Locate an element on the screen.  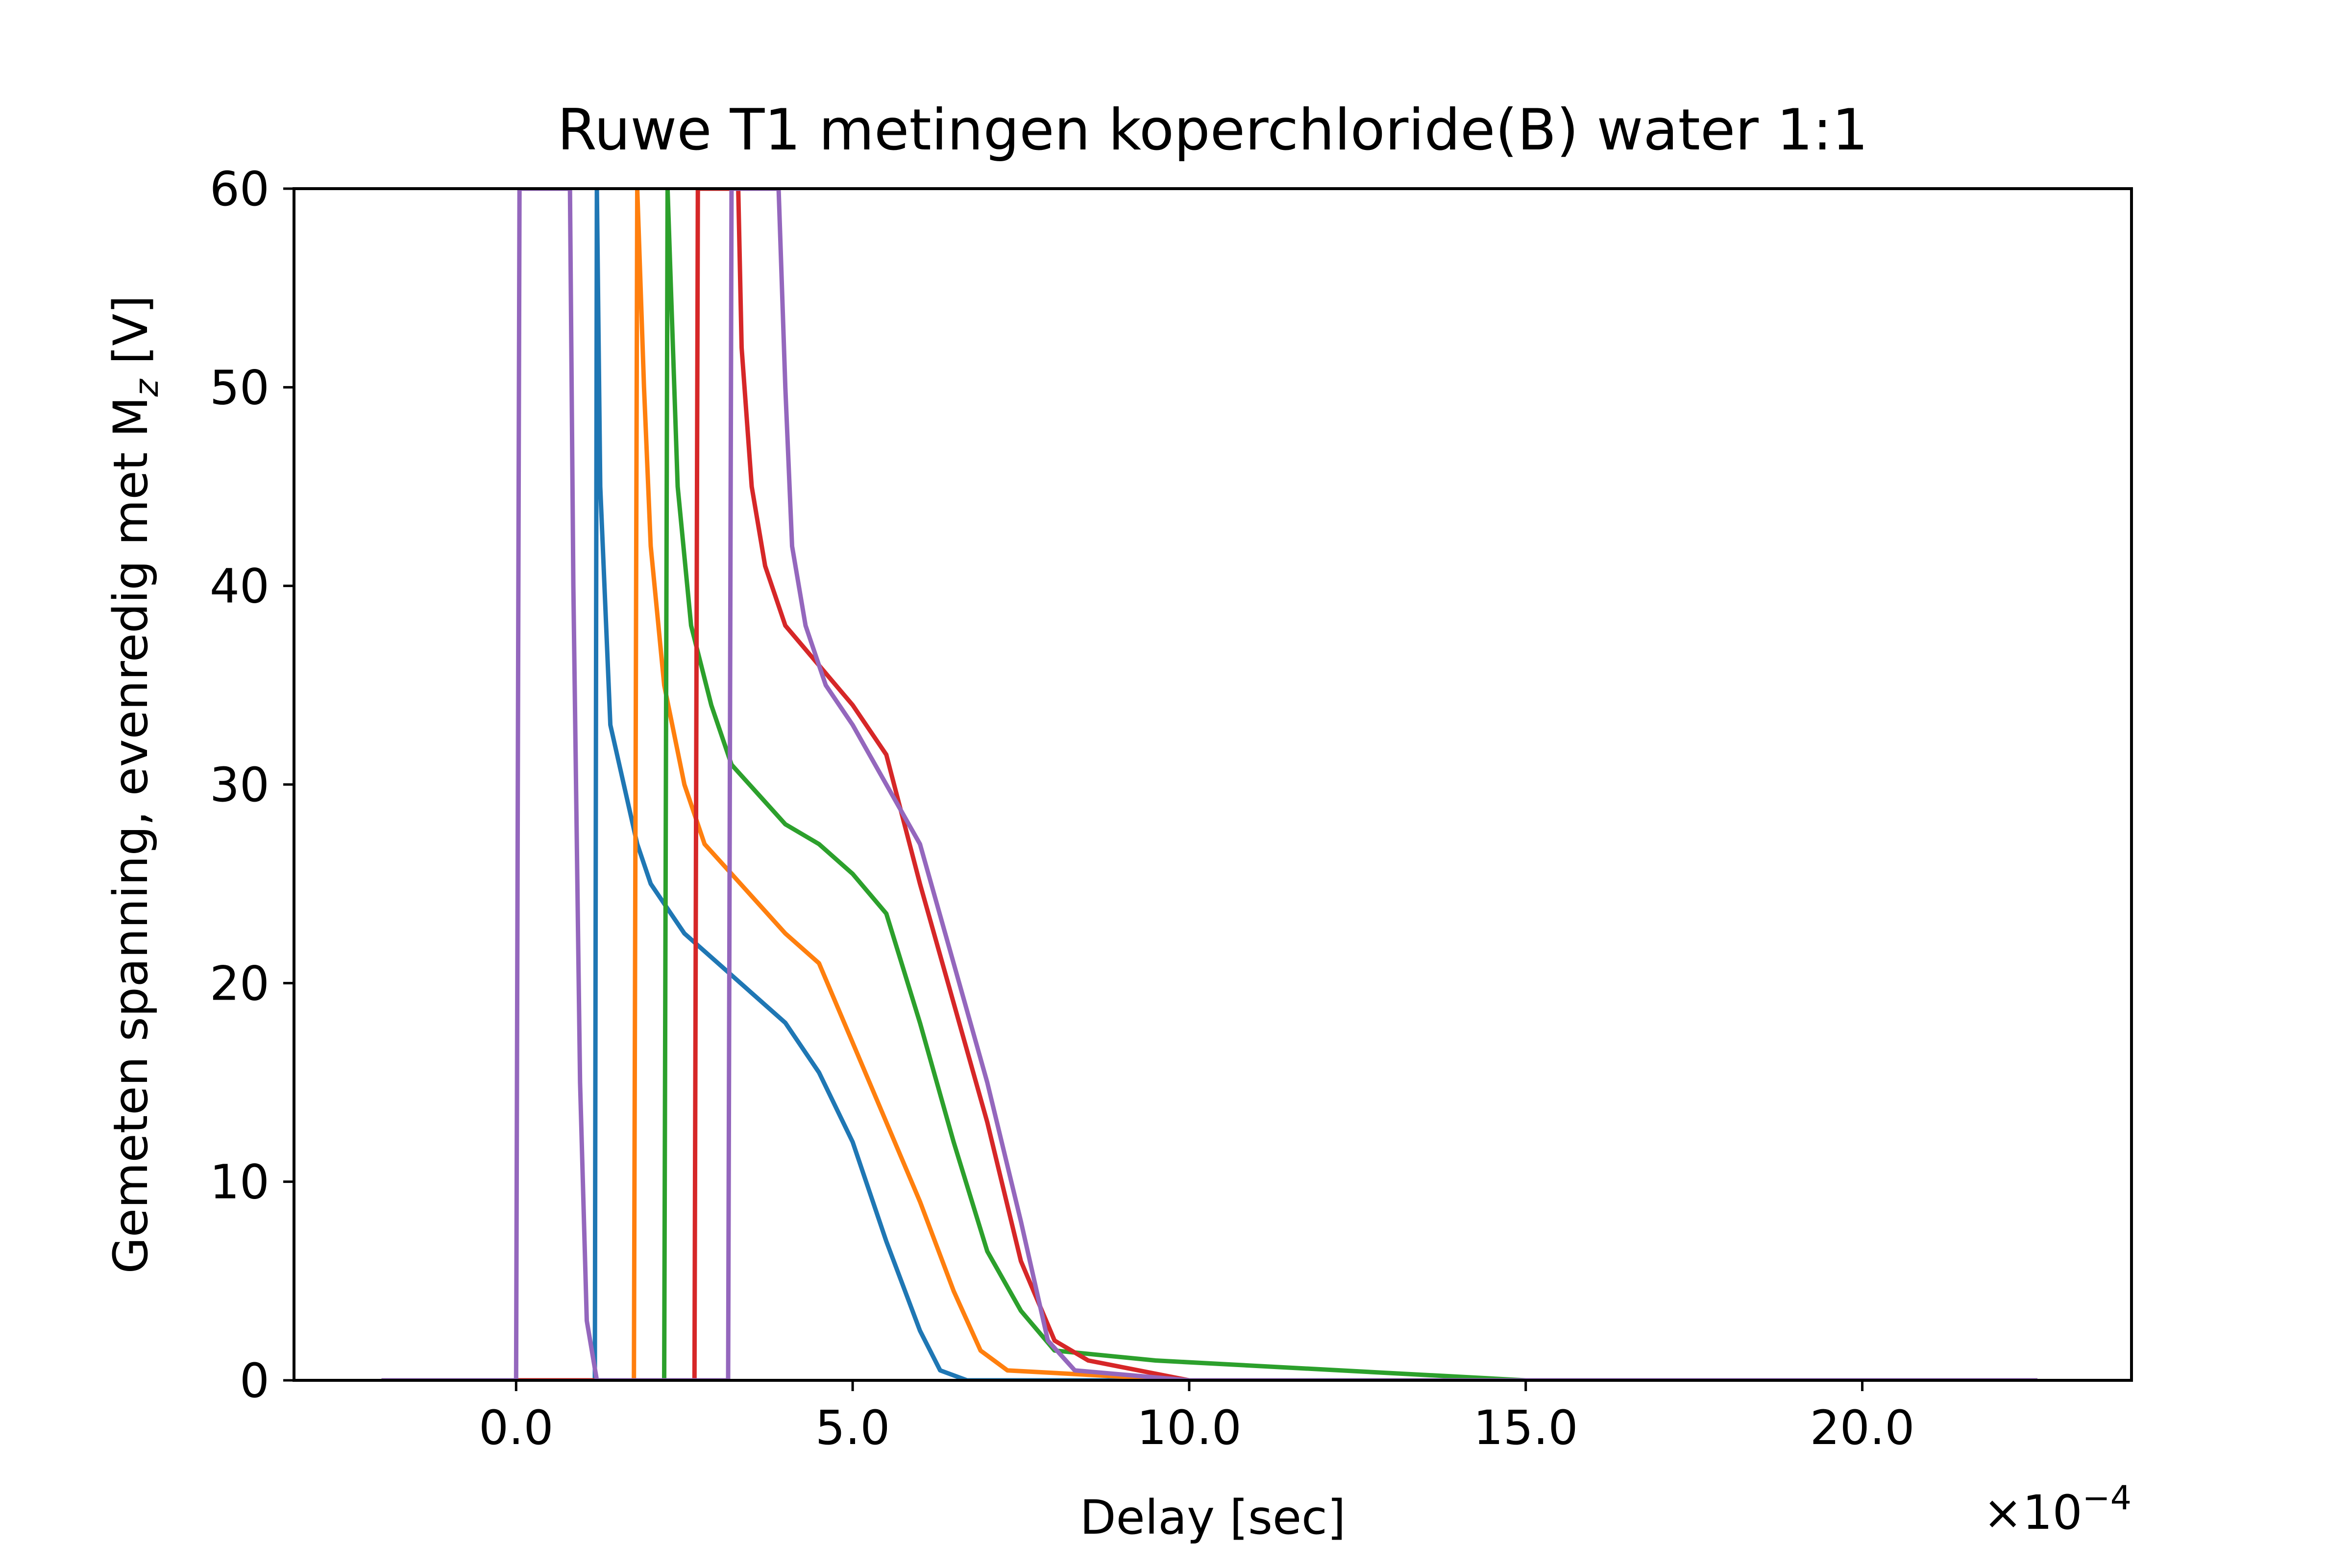
y-axis-label-main: Gemeten spanning, evenredig met M is located at coordinates (130, 835).